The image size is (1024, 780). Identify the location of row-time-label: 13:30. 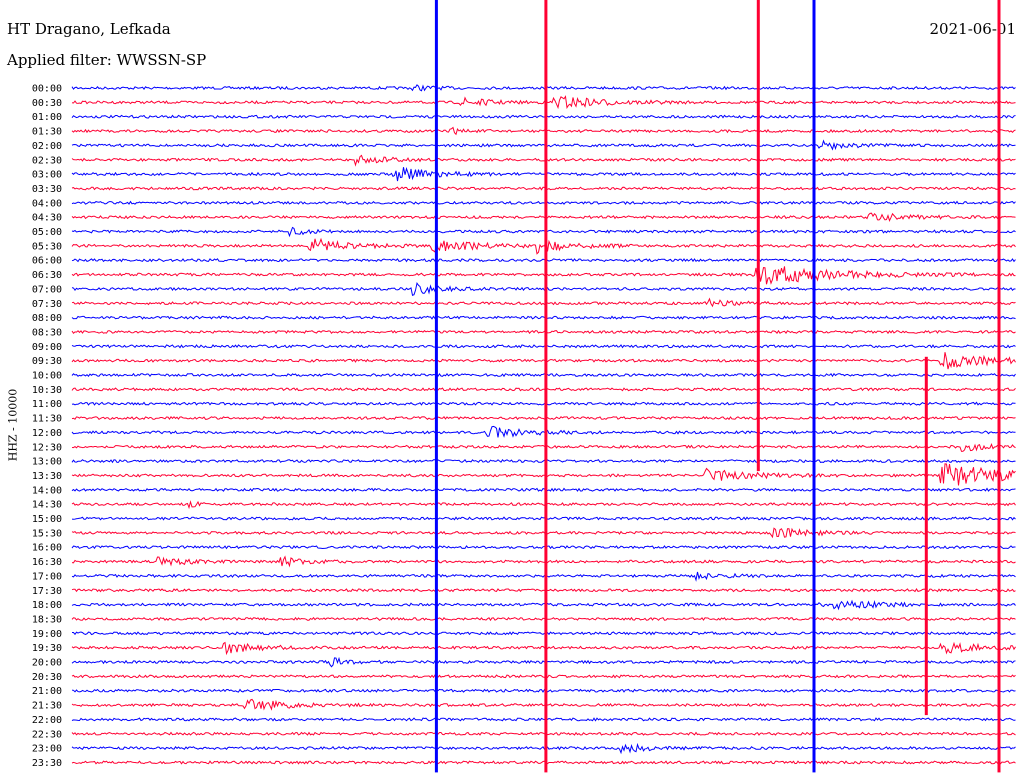
(47, 476).